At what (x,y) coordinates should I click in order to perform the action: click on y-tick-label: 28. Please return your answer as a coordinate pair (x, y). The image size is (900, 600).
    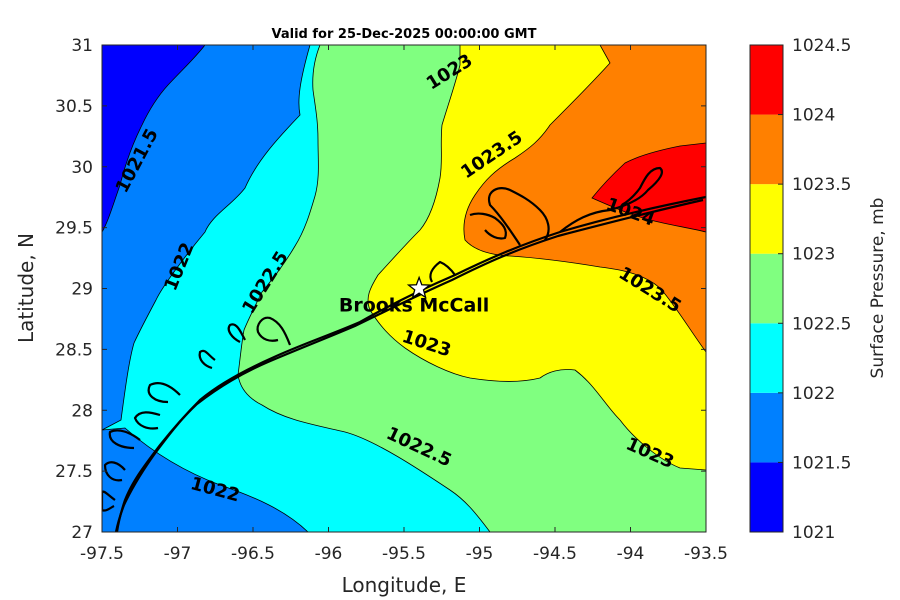
    Looking at the image, I should click on (82, 411).